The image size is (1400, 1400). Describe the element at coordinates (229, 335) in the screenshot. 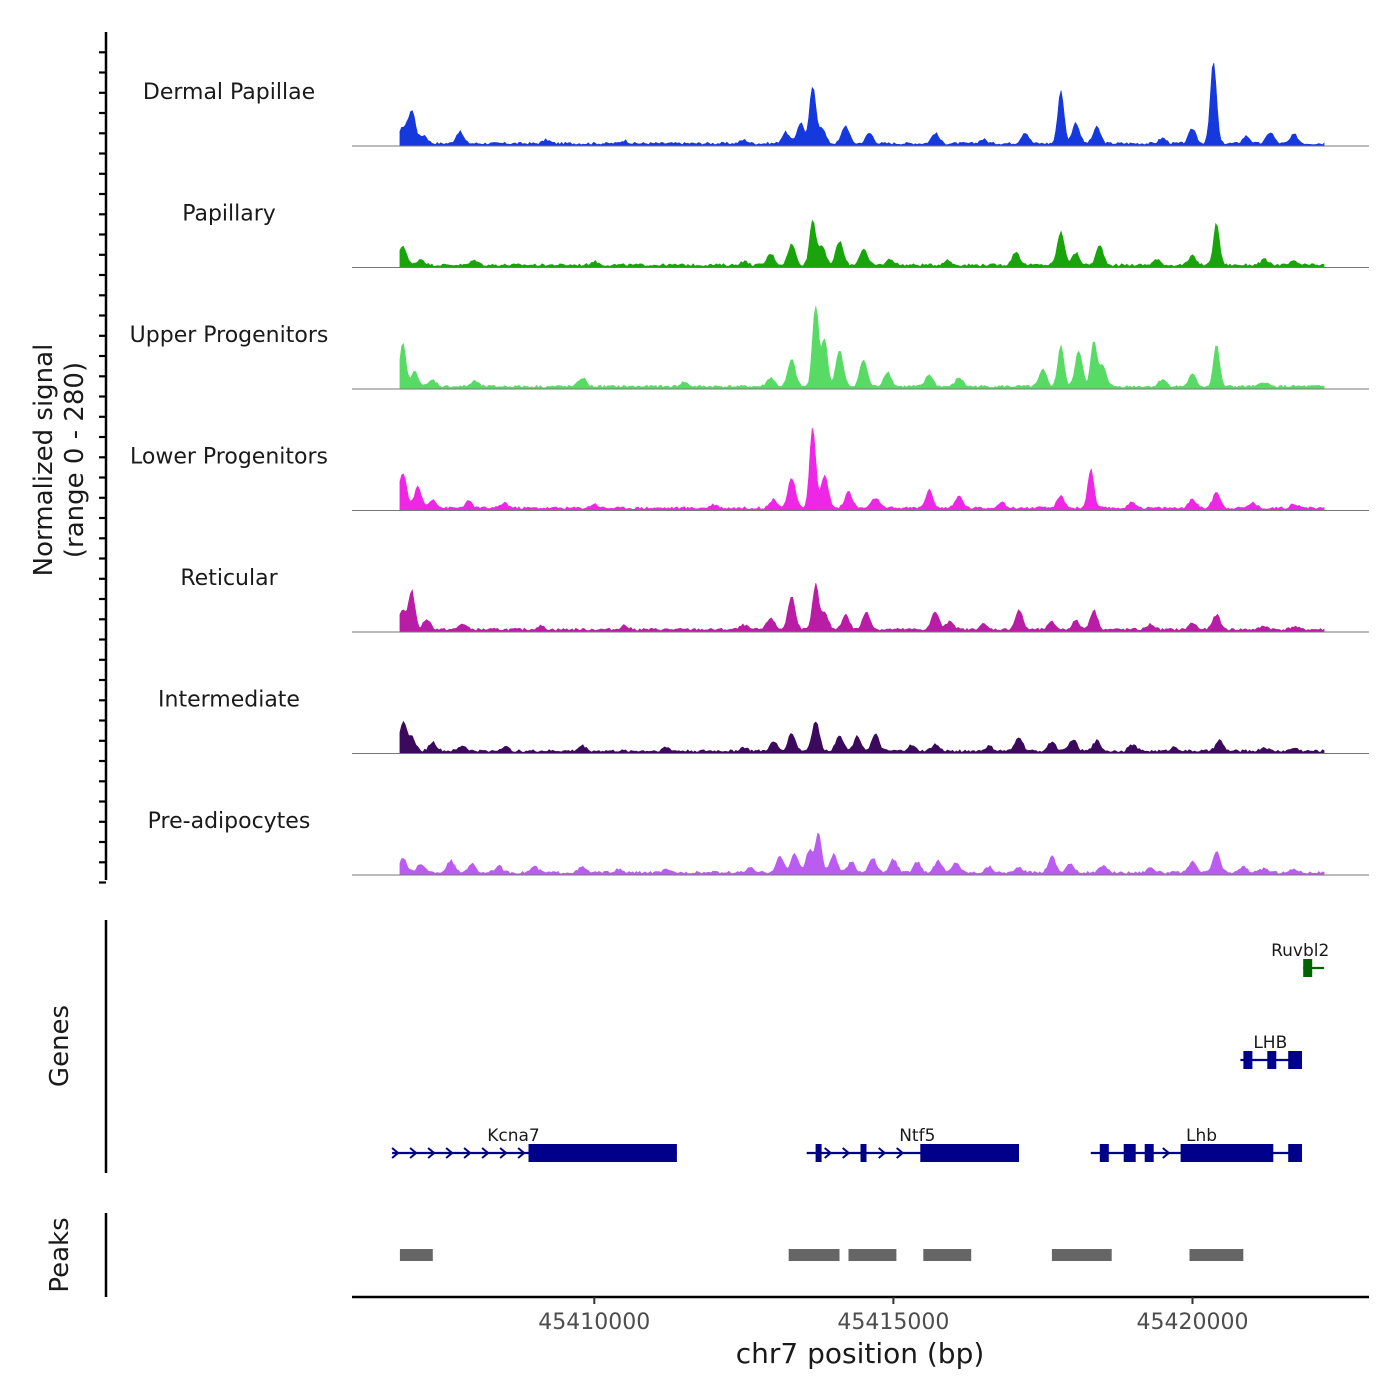

I see `track-label: Upper Progenitors` at that location.